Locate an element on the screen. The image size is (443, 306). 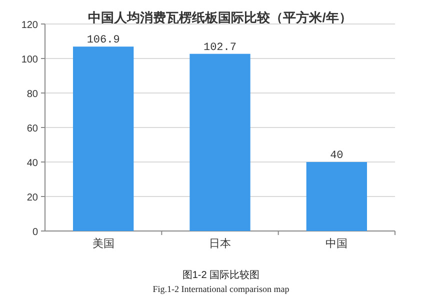
y-tick-label: 20 is located at coordinates (32, 198).